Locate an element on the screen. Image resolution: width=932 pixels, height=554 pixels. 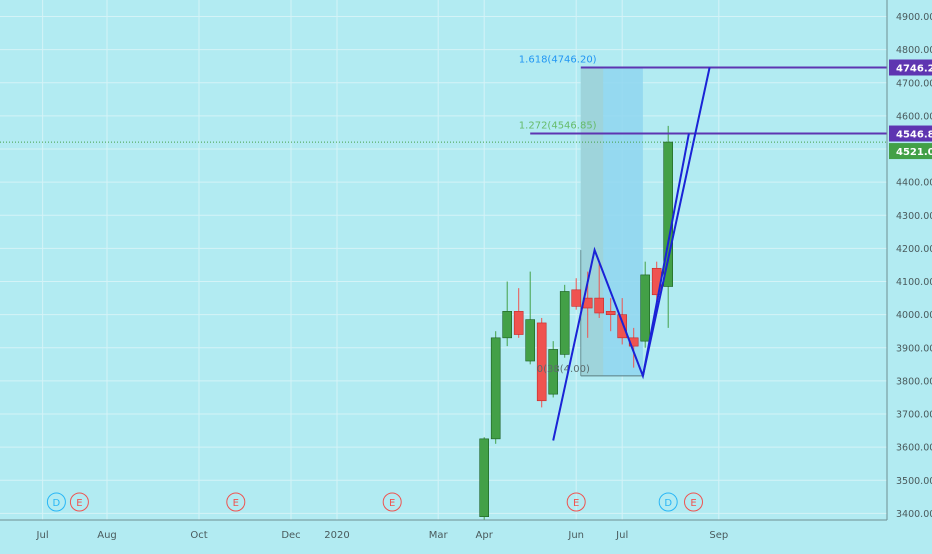
x-tick-label: Apr is located at coordinates (485, 535).